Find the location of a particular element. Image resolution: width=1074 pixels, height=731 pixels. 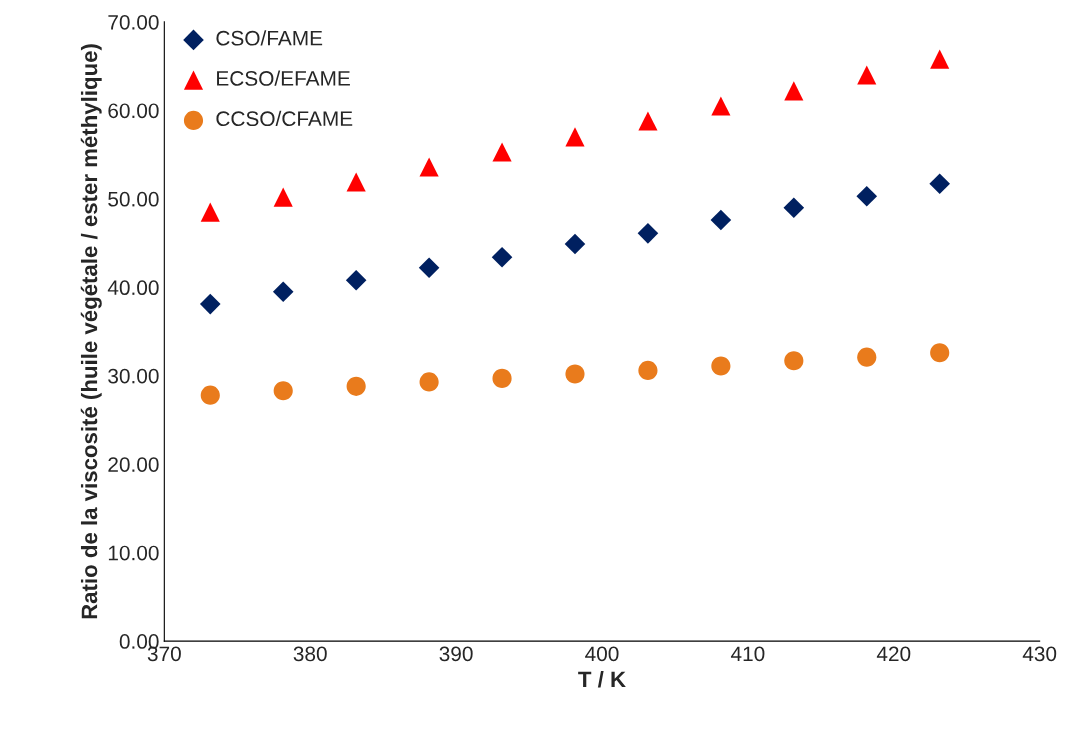

y-tick-label: 10.00 is located at coordinates (133, 553).